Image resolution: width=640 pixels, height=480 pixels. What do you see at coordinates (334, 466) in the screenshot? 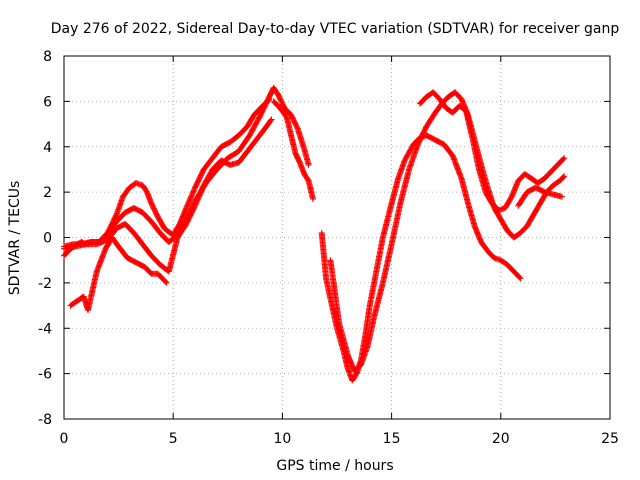
I see `x-axis-label: GPS time / hours` at bounding box center [334, 466].